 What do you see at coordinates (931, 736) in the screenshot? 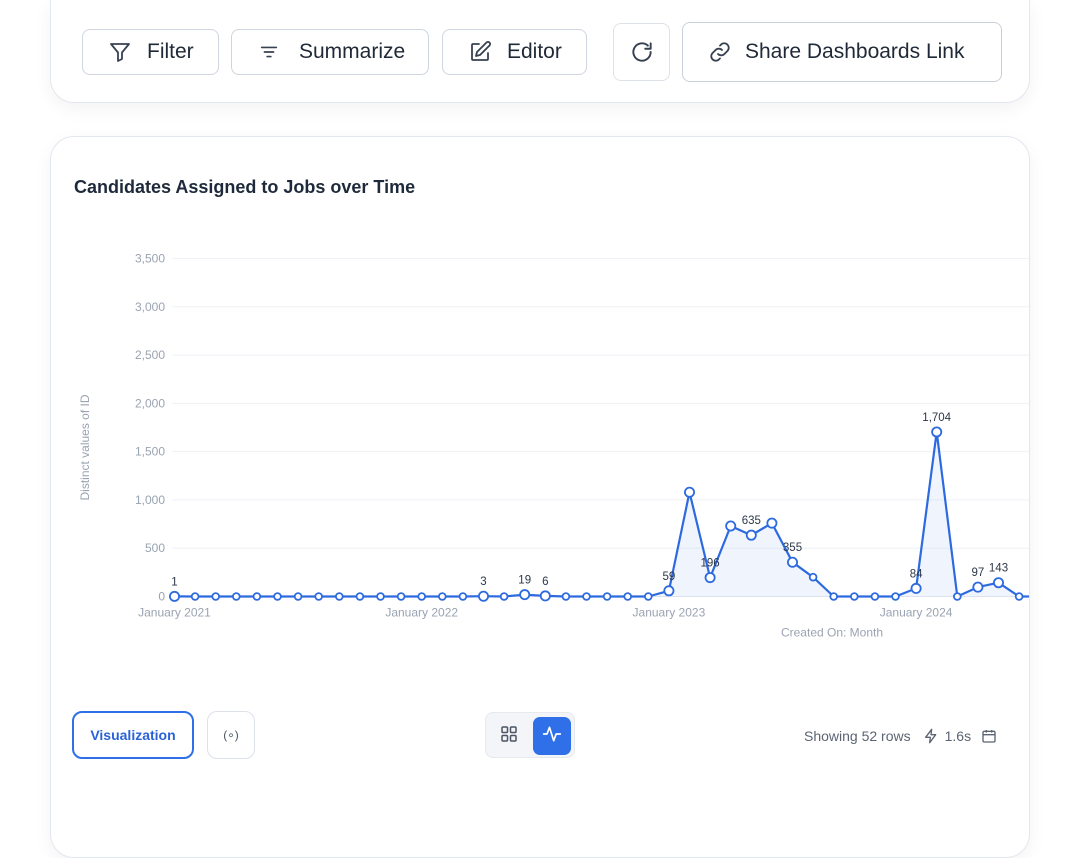
I see `lightning-icon` at bounding box center [931, 736].